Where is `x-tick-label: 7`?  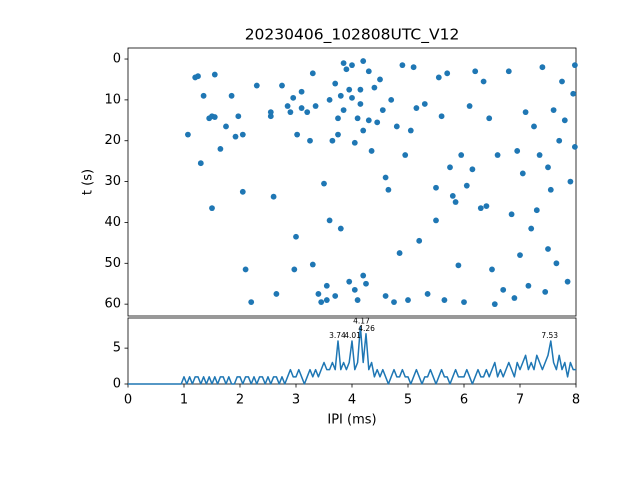 x-tick-label: 7 is located at coordinates (520, 400).